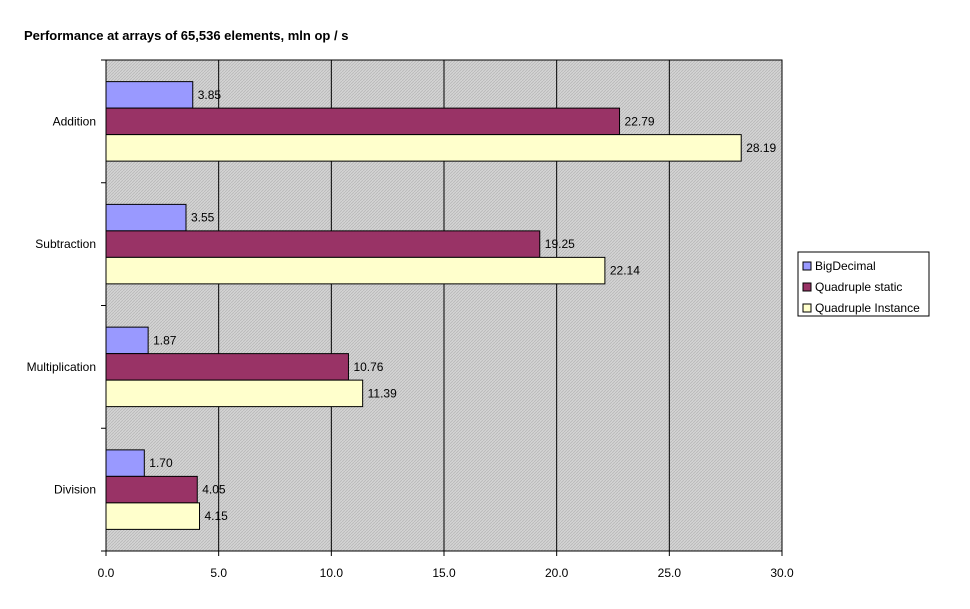 The height and width of the screenshot is (609, 970). What do you see at coordinates (444, 573) in the screenshot?
I see `x-tick-label: 15.0` at bounding box center [444, 573].